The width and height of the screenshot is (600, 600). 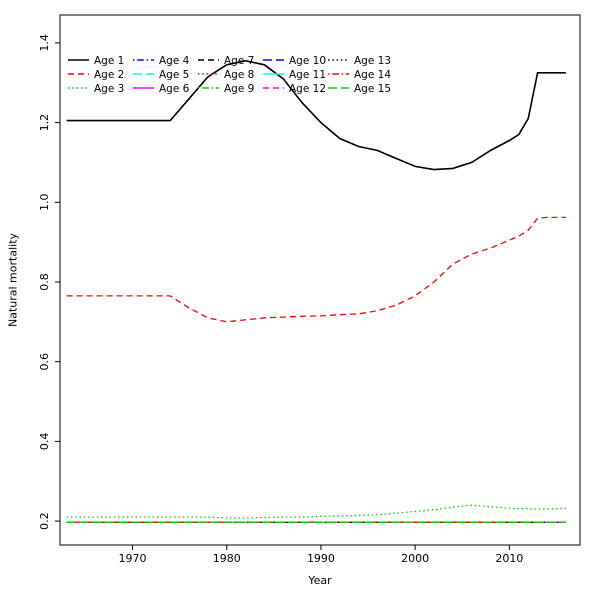 What do you see at coordinates (44, 282) in the screenshot?
I see `y-tick-label: 0.8` at bounding box center [44, 282].